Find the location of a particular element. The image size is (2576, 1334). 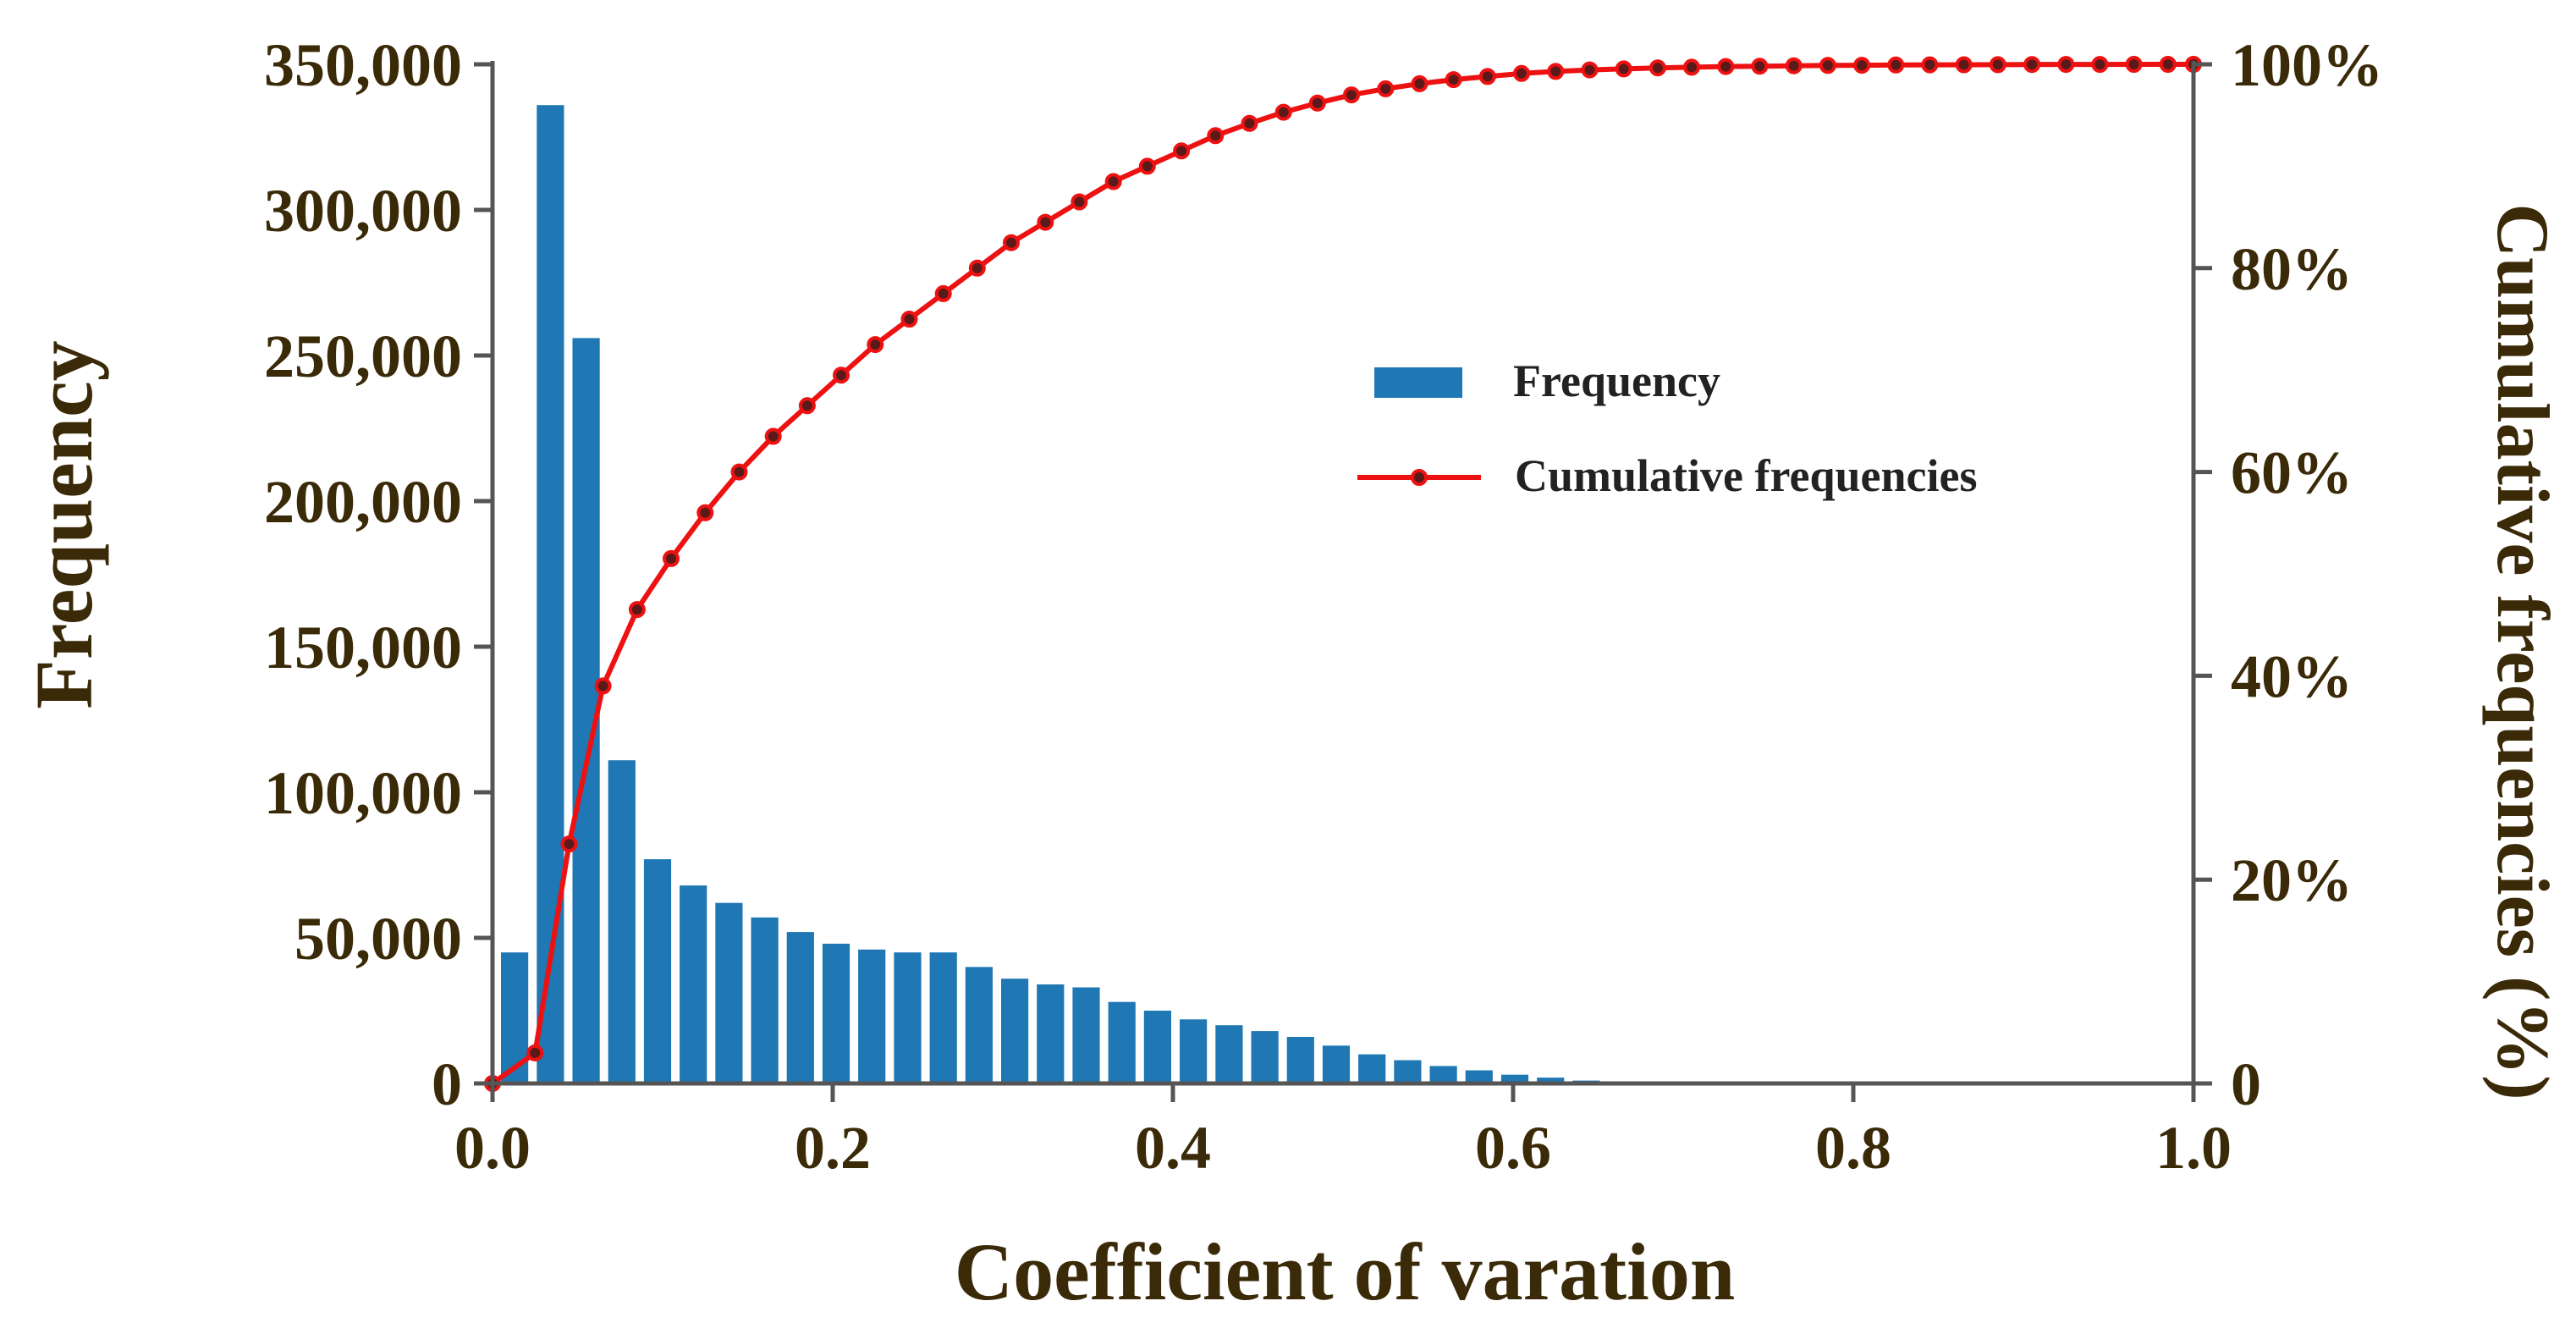

x-tick-label: 0.8 is located at coordinates (1853, 1148).